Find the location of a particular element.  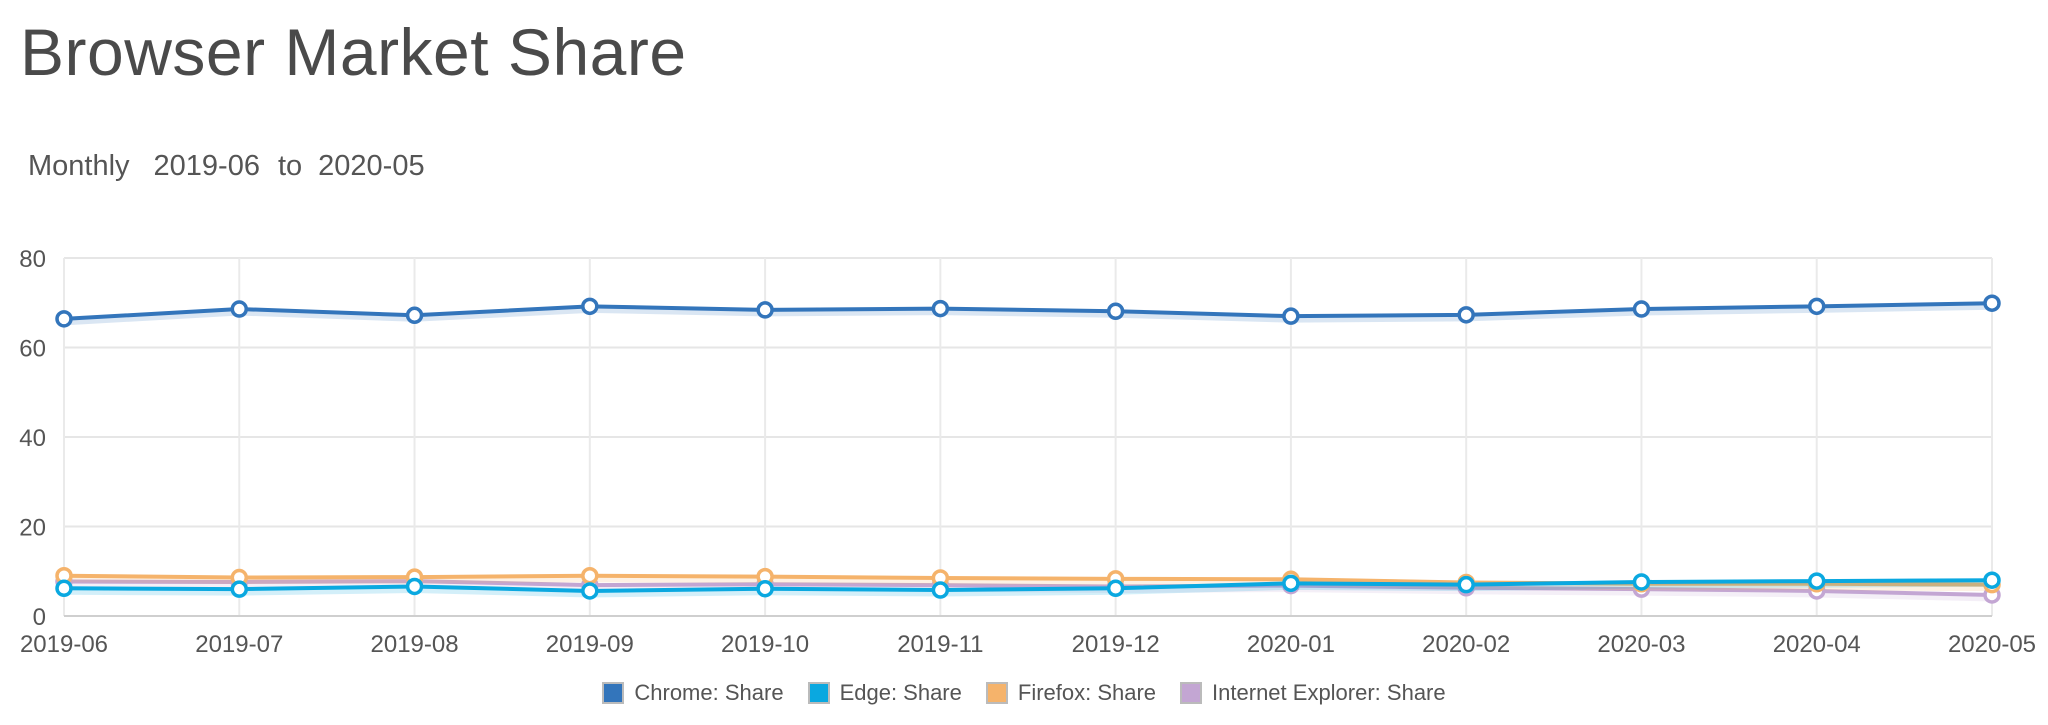

x-tick-label: 2019-12 is located at coordinates (1116, 644).